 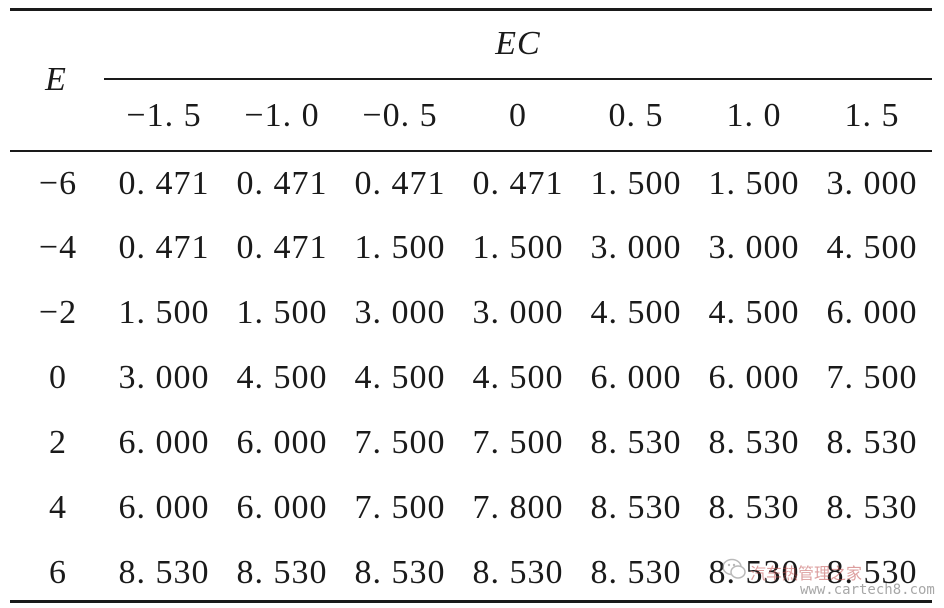 I want to click on column-header: −1. 5, so click(x=164, y=115).